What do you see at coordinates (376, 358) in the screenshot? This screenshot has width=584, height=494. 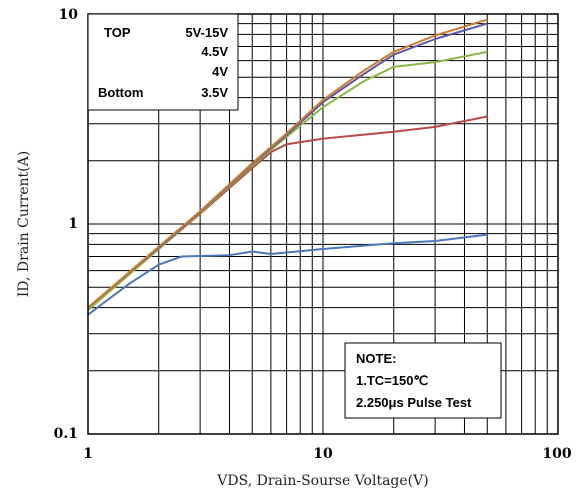 I see `note-title: NOTE:` at bounding box center [376, 358].